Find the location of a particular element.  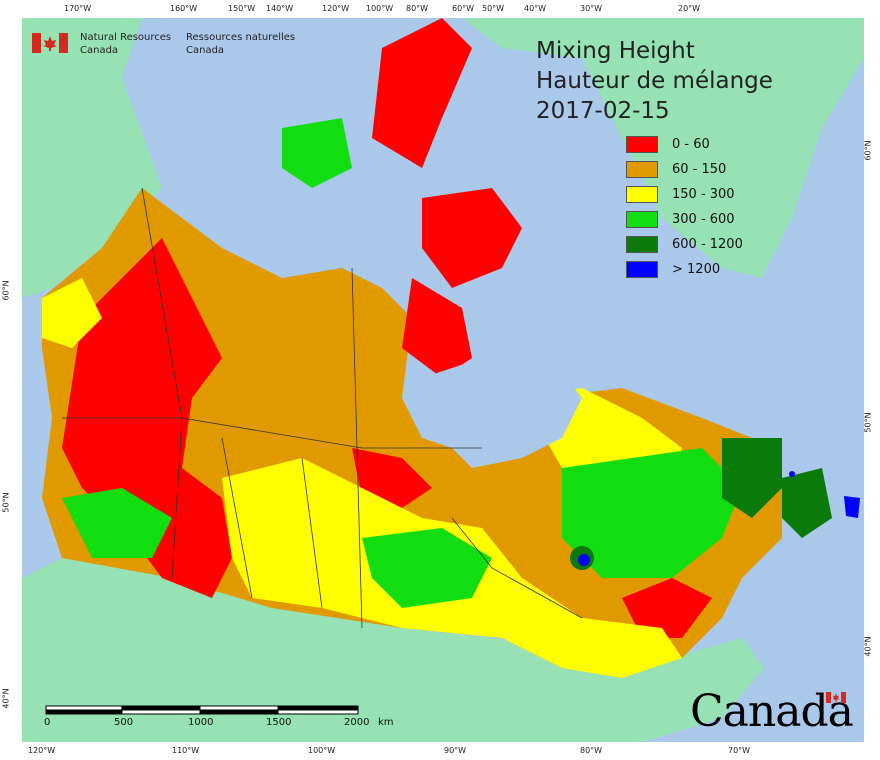

map-title-fr: Hauteur de mélange is located at coordinates (654, 81).